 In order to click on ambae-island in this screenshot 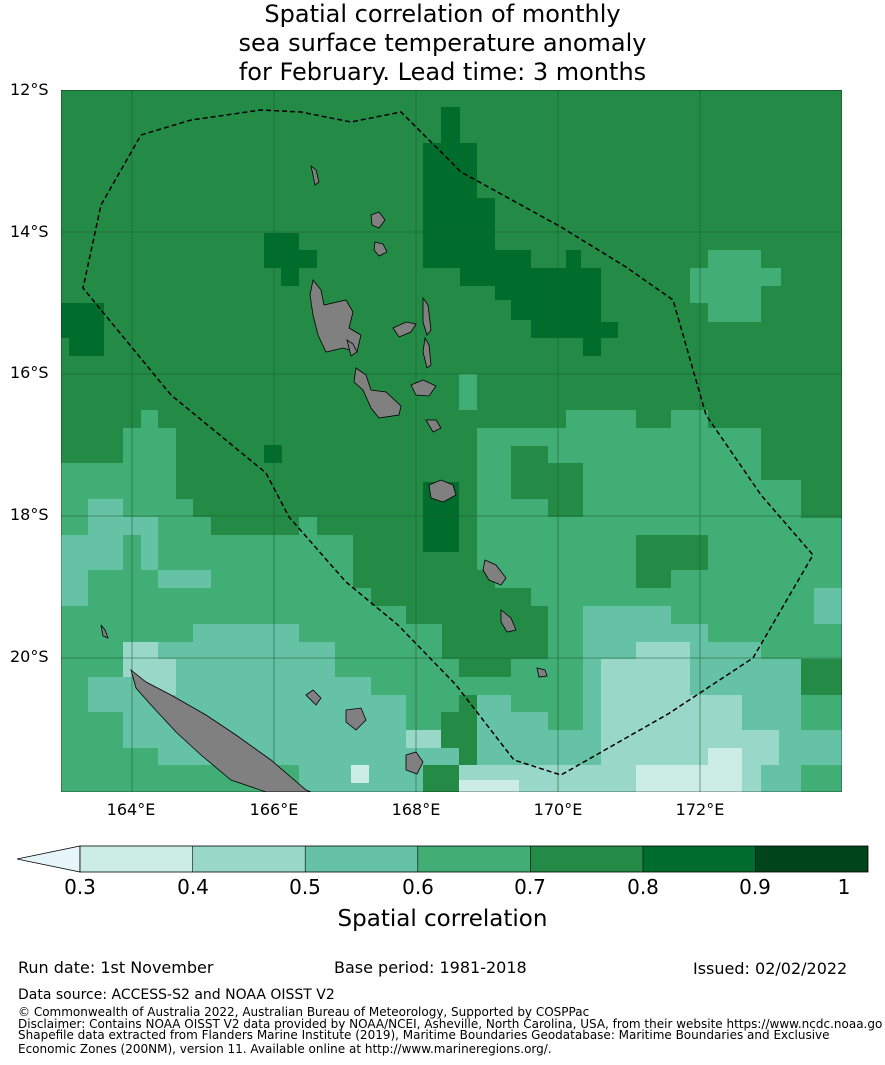, I will do `click(404, 329)`.